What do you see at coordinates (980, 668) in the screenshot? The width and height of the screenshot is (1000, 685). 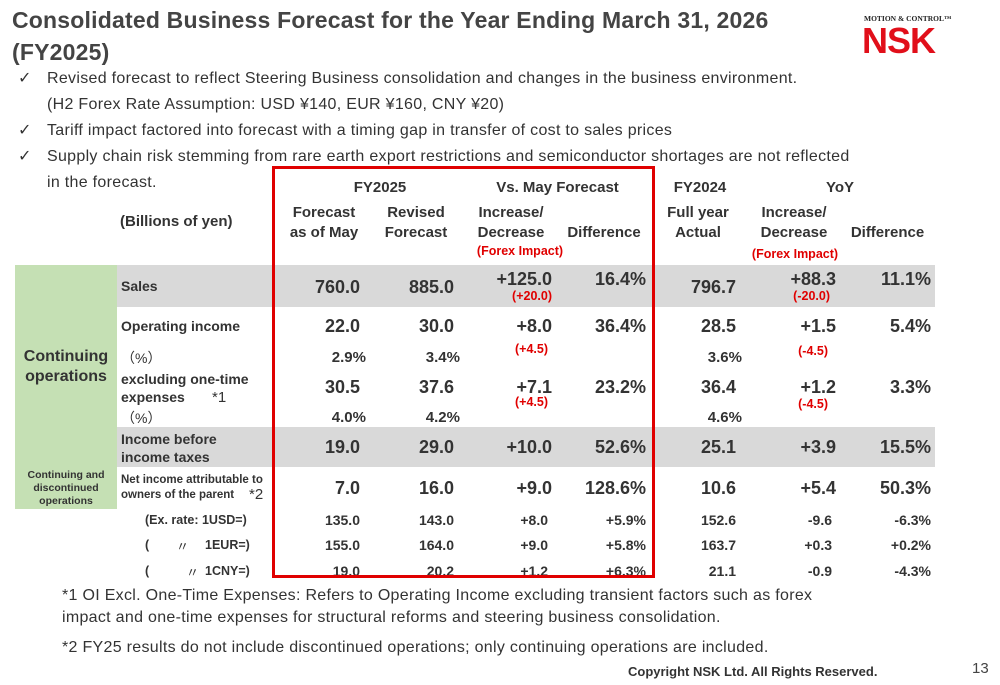 I see `page-number: 13` at bounding box center [980, 668].